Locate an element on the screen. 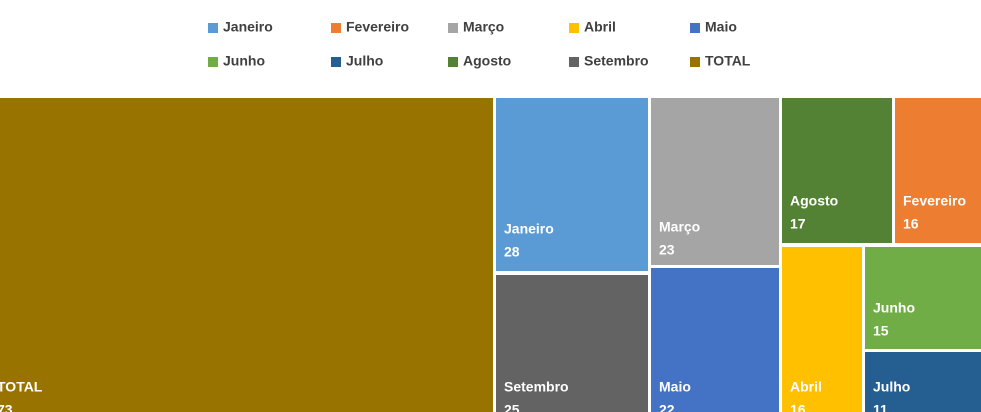 Image resolution: width=981 pixels, height=412 pixels. tile-label: Julho is located at coordinates (891, 387).